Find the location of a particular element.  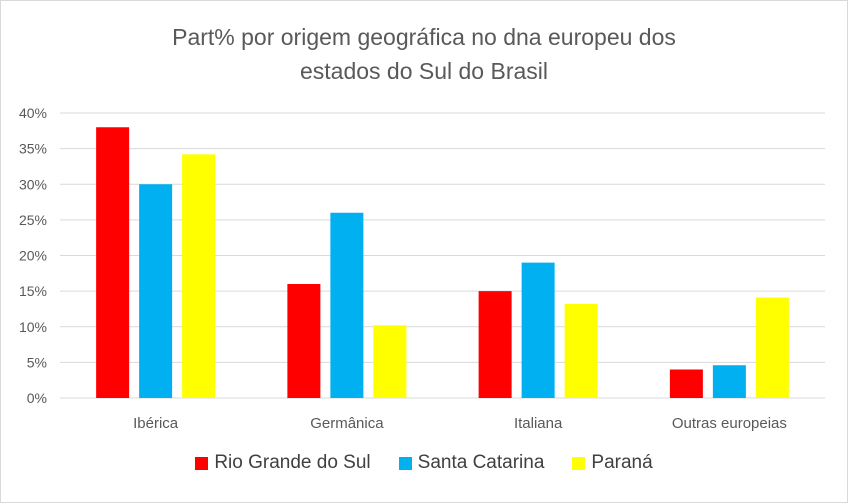

x-tick-label: Germânica is located at coordinates (347, 423).